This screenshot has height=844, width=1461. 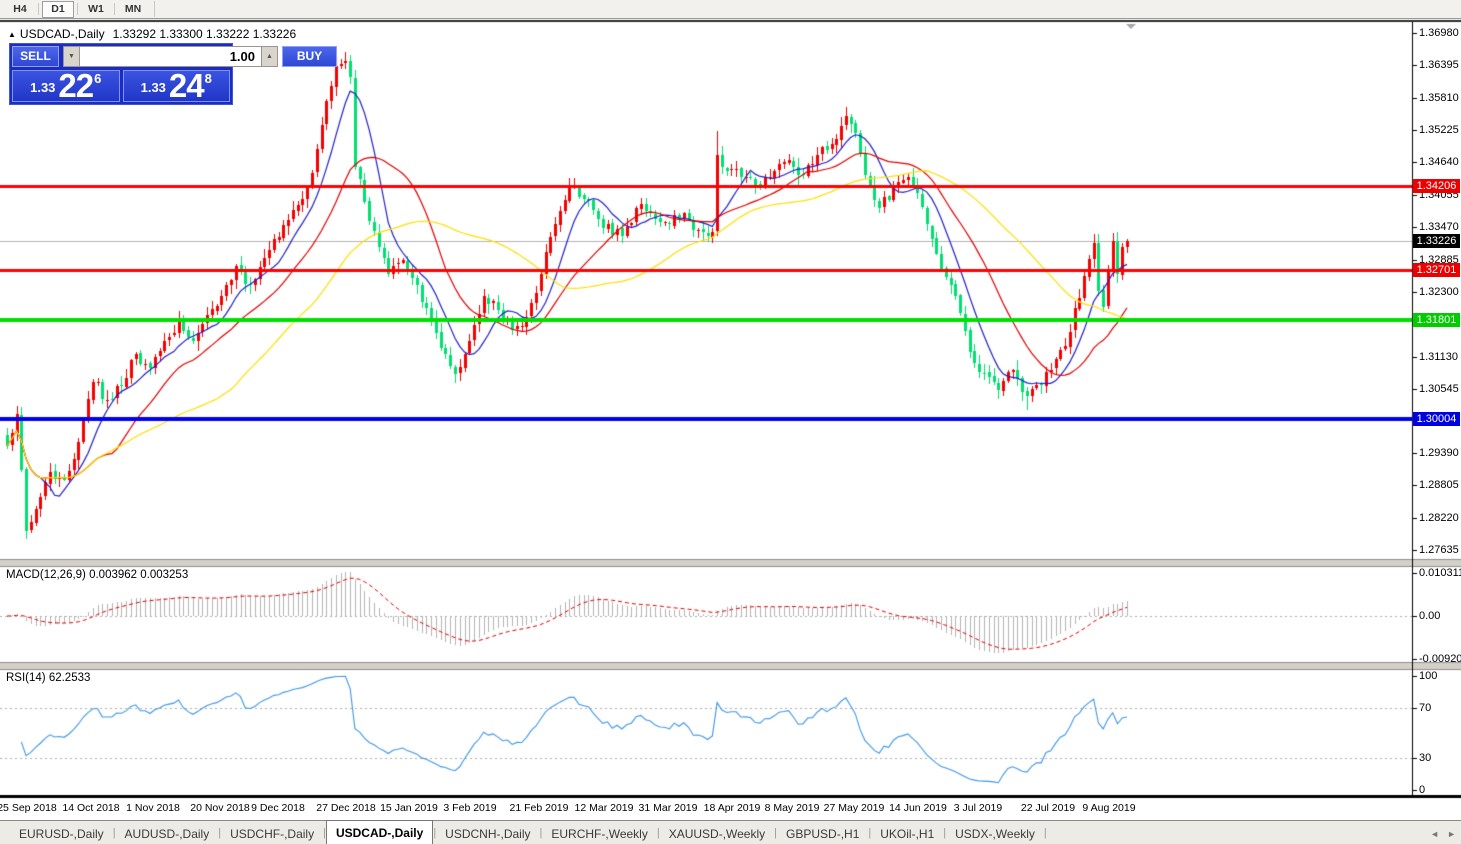 What do you see at coordinates (43, 87) in the screenshot?
I see `sell-price-prefix: 1.33` at bounding box center [43, 87].